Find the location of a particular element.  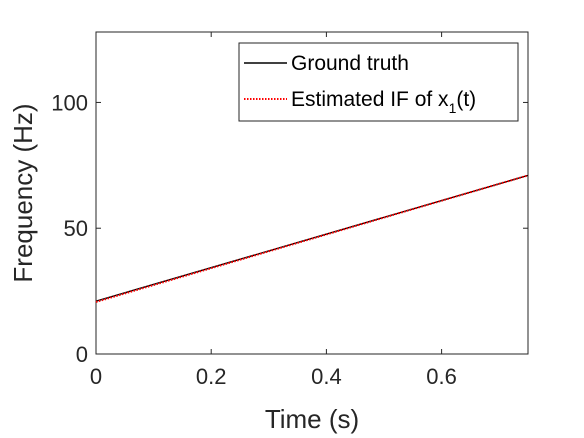

y-axis-label: Frequency (Hz) is located at coordinates (23, 192).